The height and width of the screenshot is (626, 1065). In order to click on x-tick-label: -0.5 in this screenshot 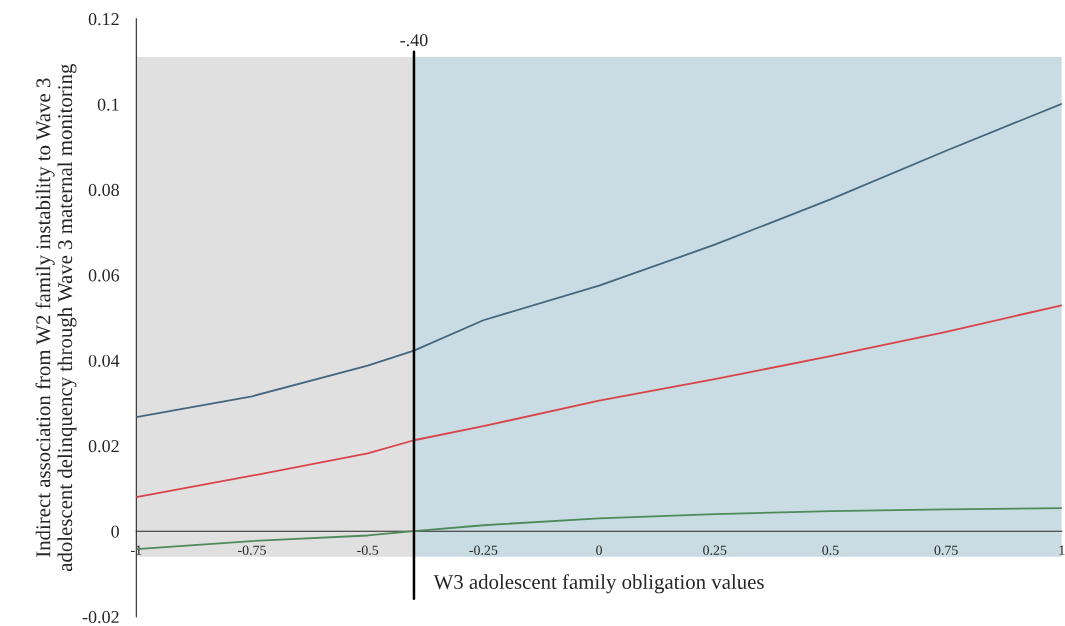, I will do `click(368, 550)`.